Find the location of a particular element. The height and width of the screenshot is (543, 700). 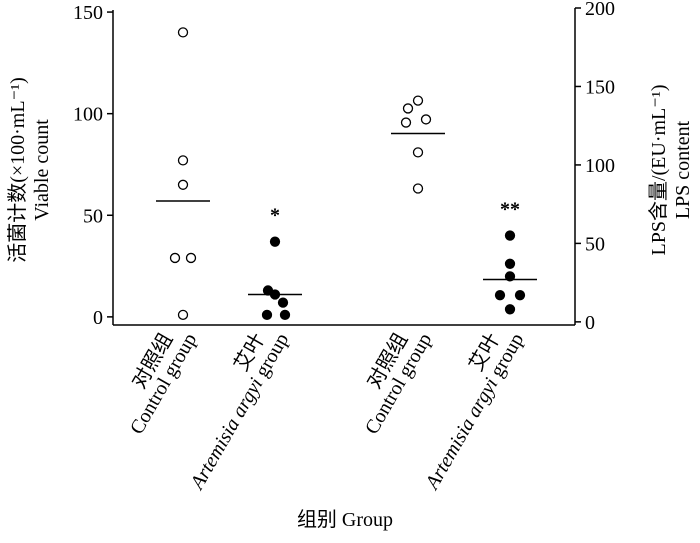

y-tick-label: 100 is located at coordinates (88, 115).